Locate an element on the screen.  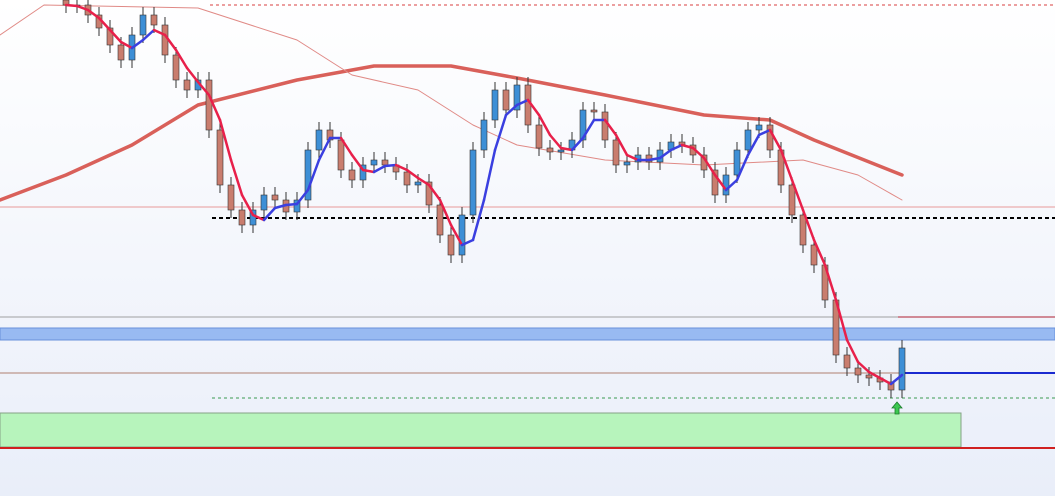
buy-arrow is located at coordinates (897, 408).